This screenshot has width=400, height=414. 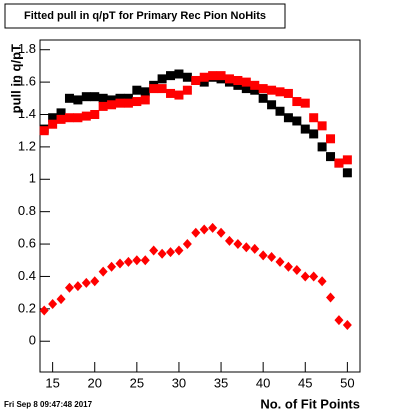 I want to click on y-tick-label: 0.8, so click(x=27, y=210).